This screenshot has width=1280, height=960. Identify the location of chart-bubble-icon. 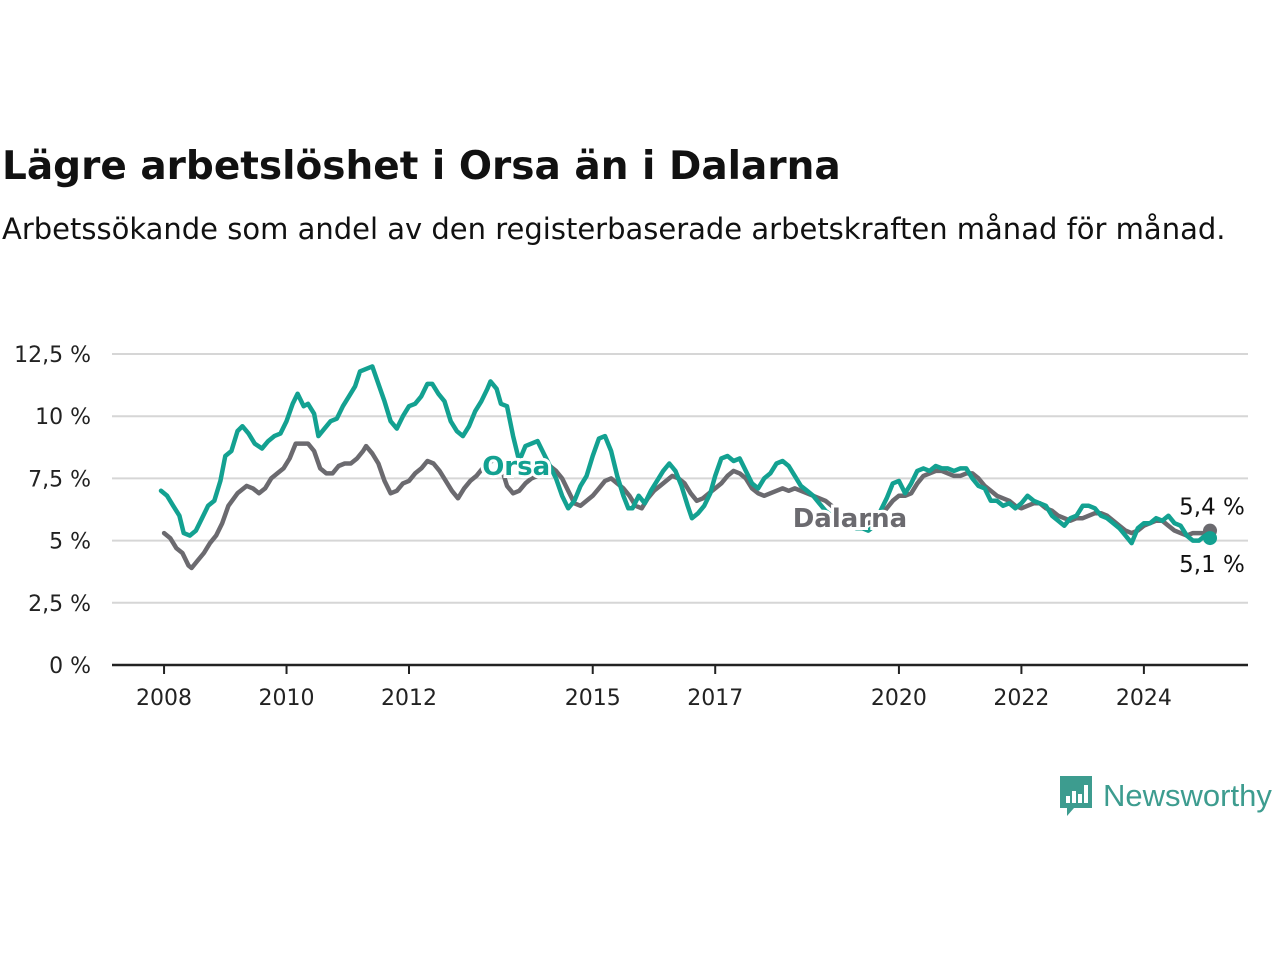
(1076, 796).